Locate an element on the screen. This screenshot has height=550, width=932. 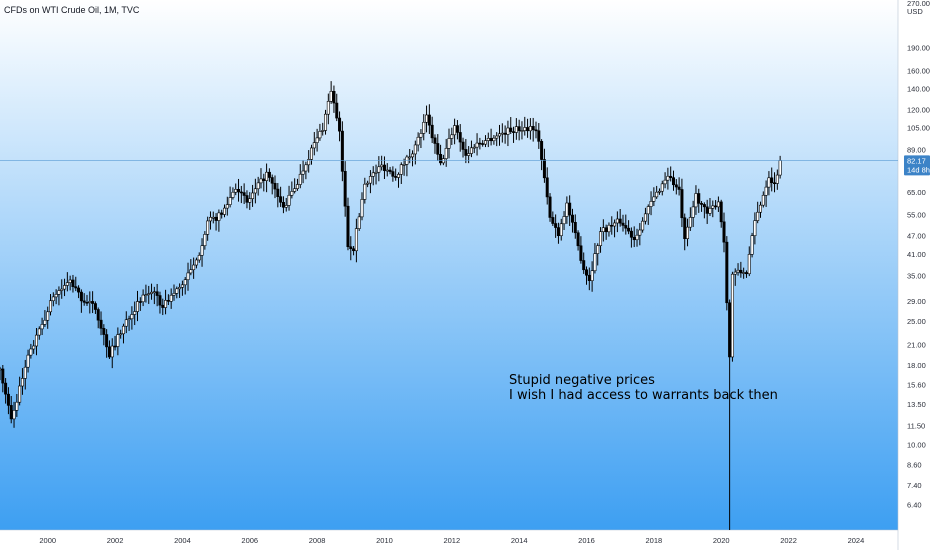
annotation-line-1: Stupid negative prices is located at coordinates (582, 380).